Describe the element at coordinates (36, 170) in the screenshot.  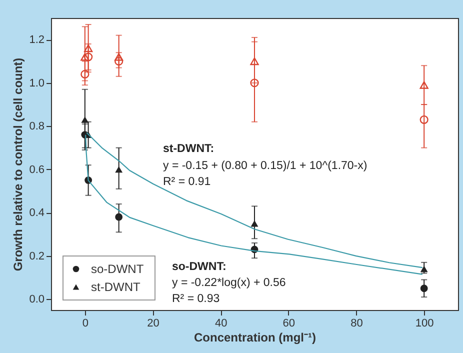
I see `y-tick-label: 0.6` at that location.